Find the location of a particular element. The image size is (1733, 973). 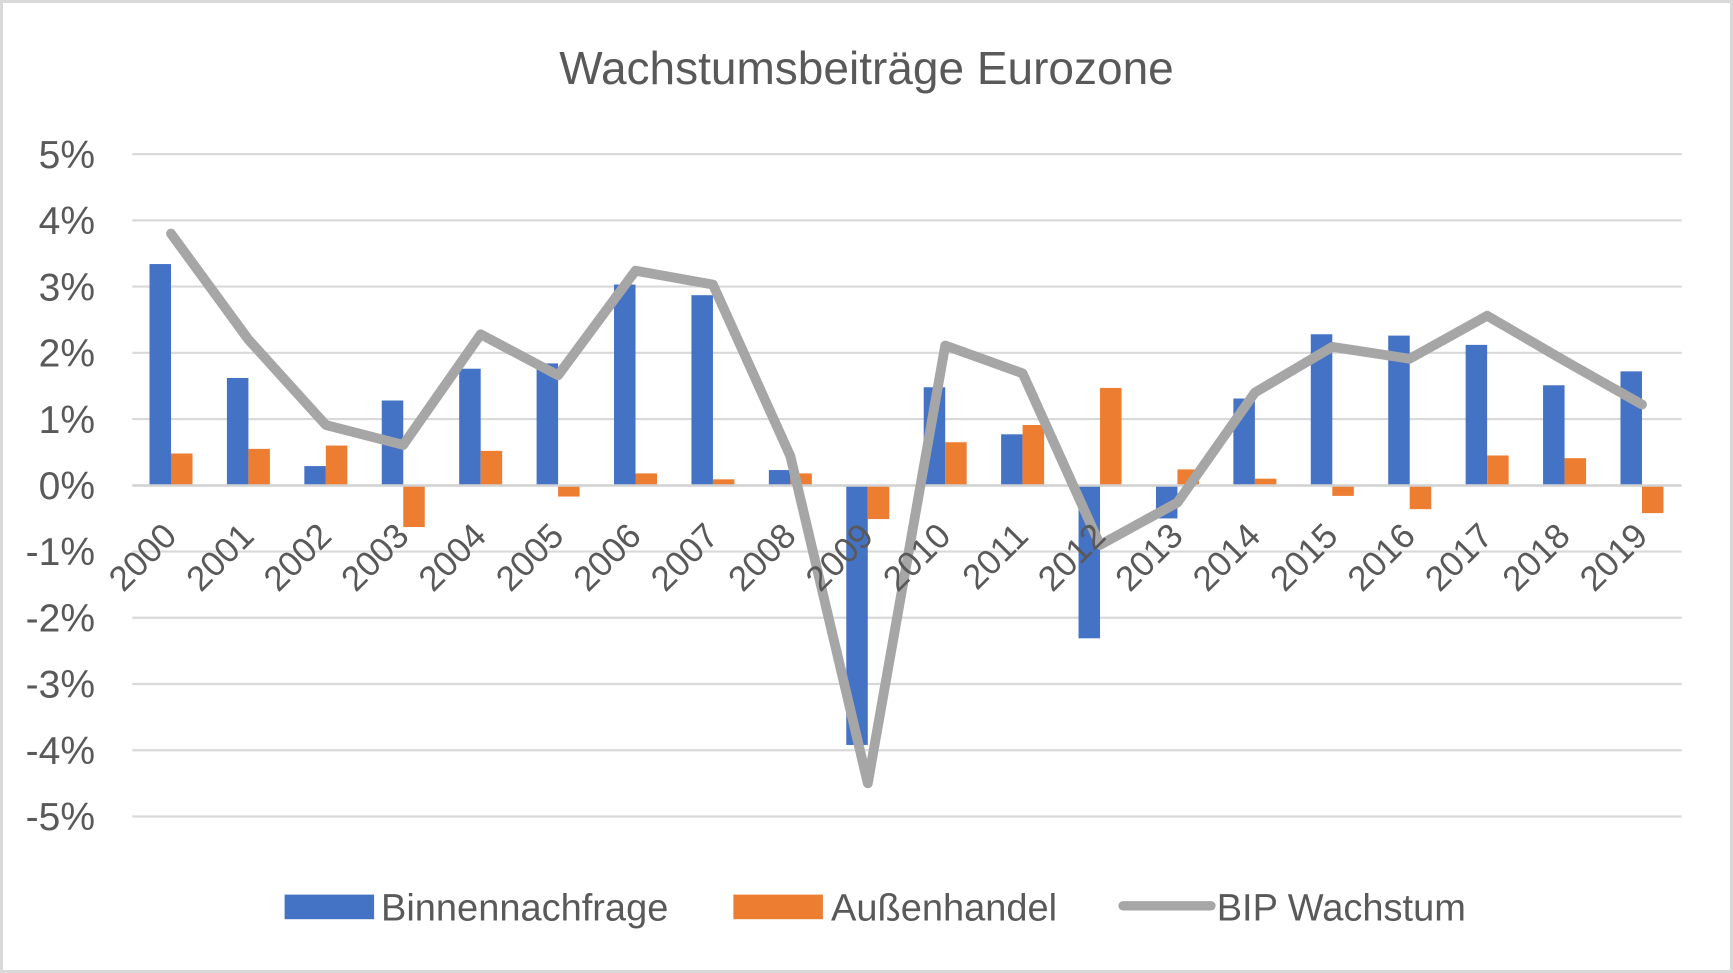

svg-text: -4% is located at coordinates (60, 751).